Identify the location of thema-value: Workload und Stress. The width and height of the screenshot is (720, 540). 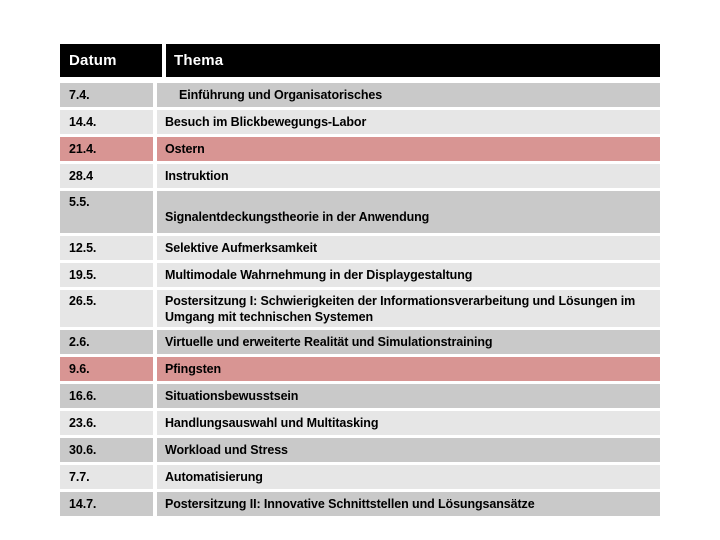
(226, 450).